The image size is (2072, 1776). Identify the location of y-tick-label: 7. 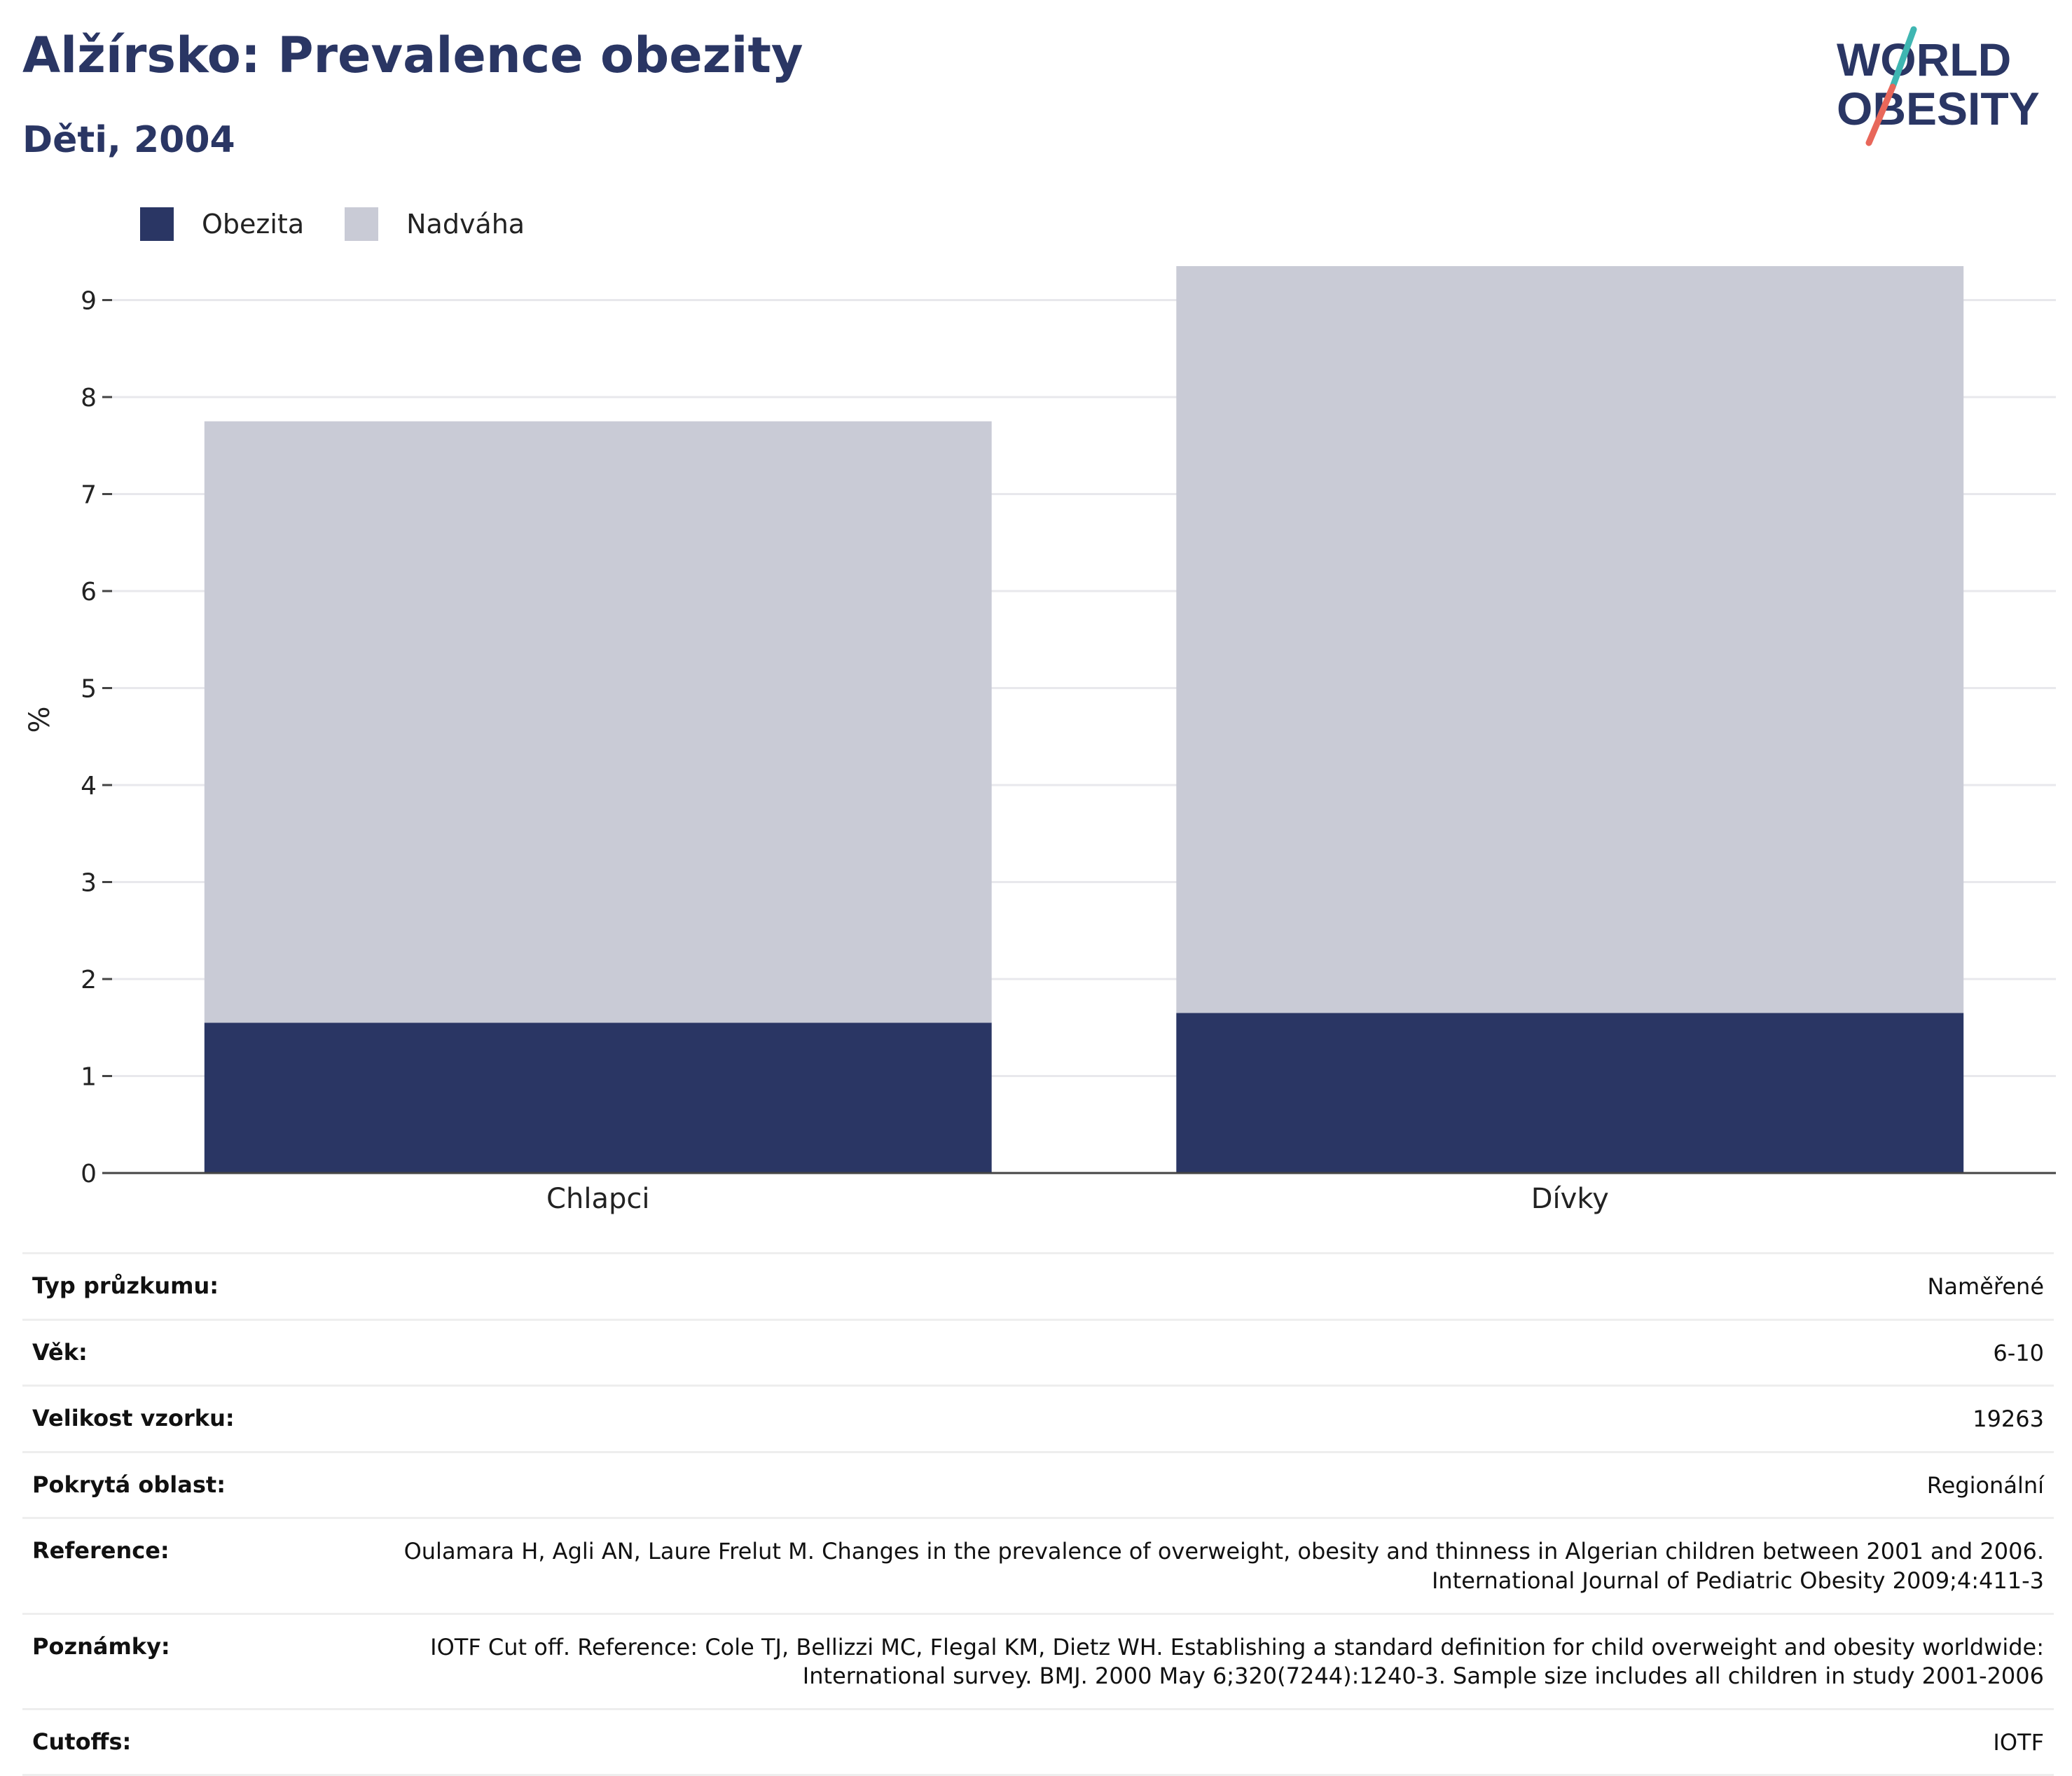
(89, 494).